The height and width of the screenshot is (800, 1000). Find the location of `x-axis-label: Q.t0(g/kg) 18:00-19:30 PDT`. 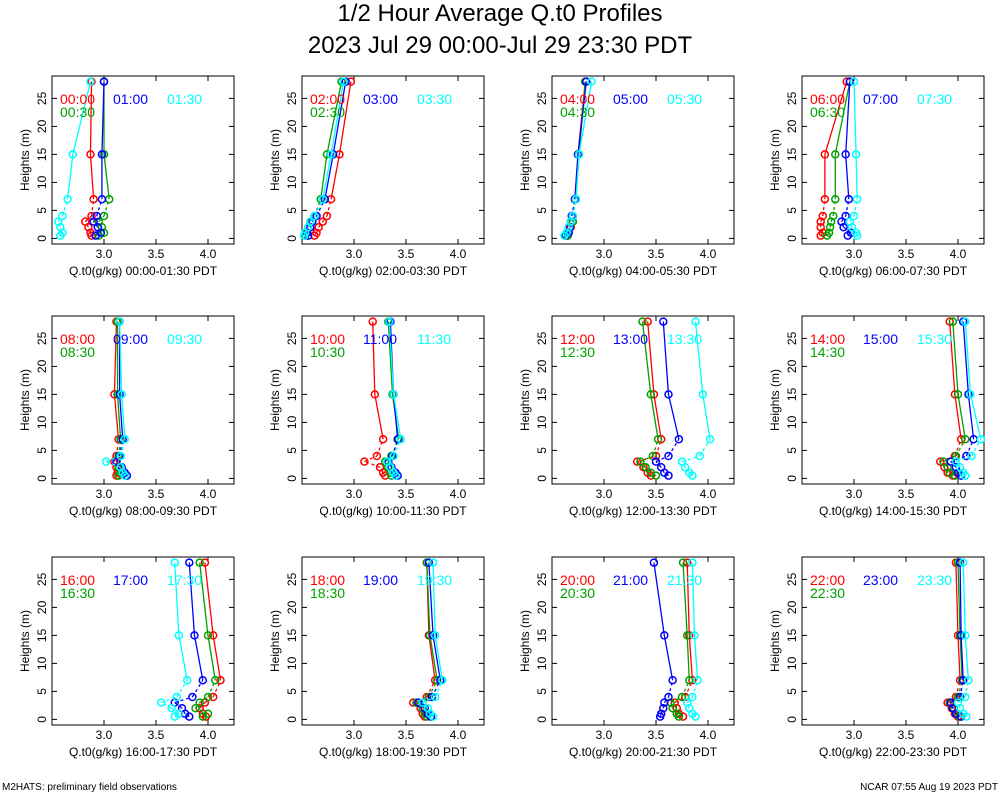

x-axis-label: Q.t0(g/kg) 18:00-19:30 PDT is located at coordinates (393, 752).